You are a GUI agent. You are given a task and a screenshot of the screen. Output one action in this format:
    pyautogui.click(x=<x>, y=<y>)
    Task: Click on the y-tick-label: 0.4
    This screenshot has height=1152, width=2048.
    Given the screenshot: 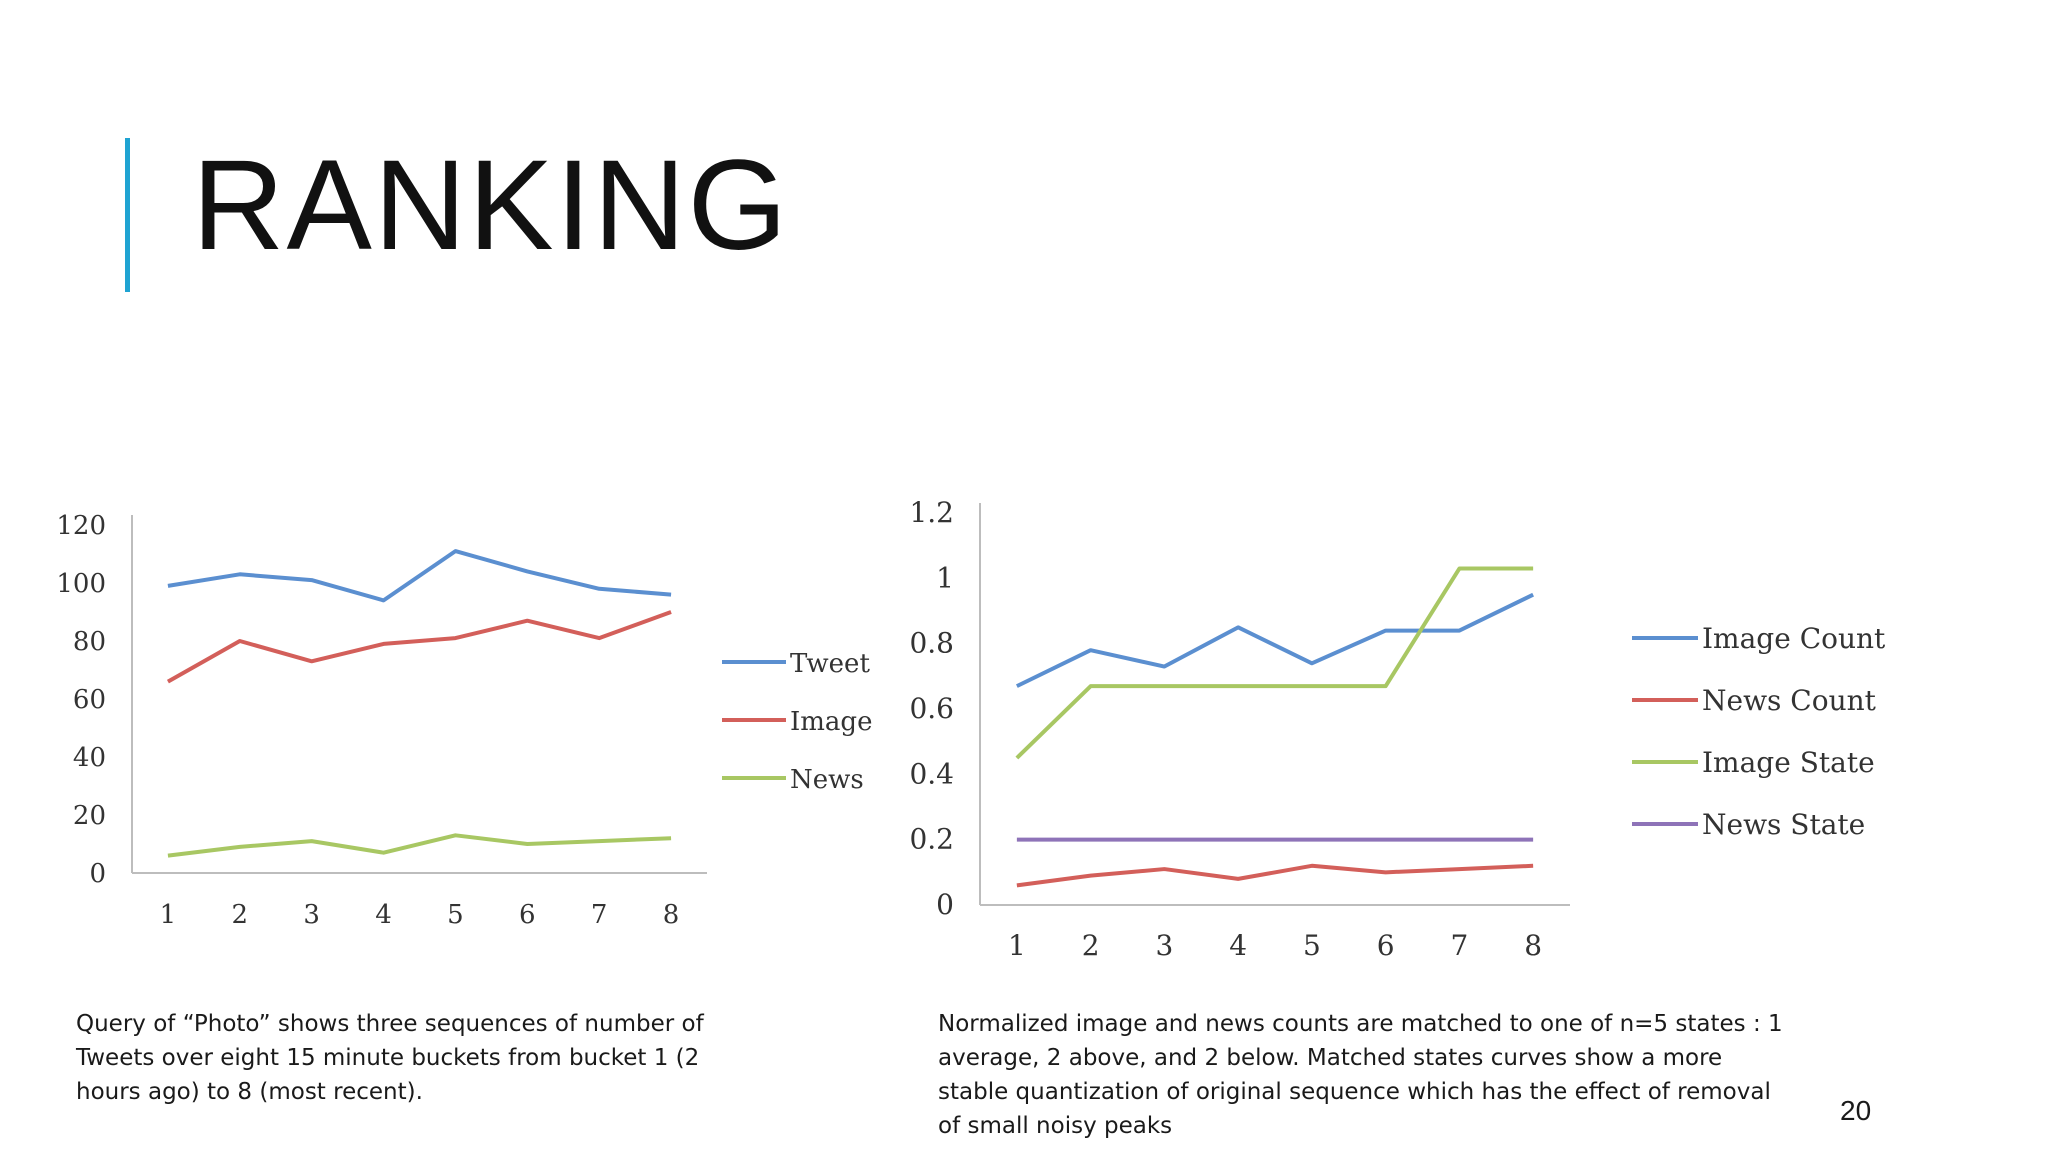 What is the action you would take?
    pyautogui.click(x=931, y=773)
    